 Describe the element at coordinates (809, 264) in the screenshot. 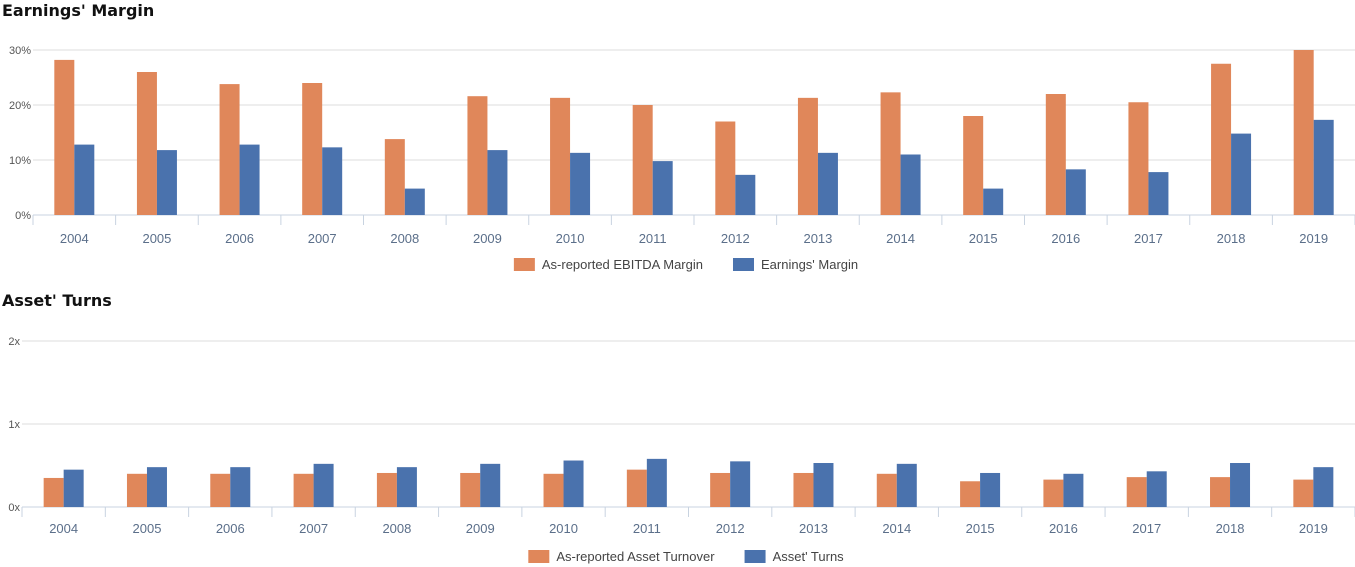

I see `legend-label: Earnings' Margin` at that location.